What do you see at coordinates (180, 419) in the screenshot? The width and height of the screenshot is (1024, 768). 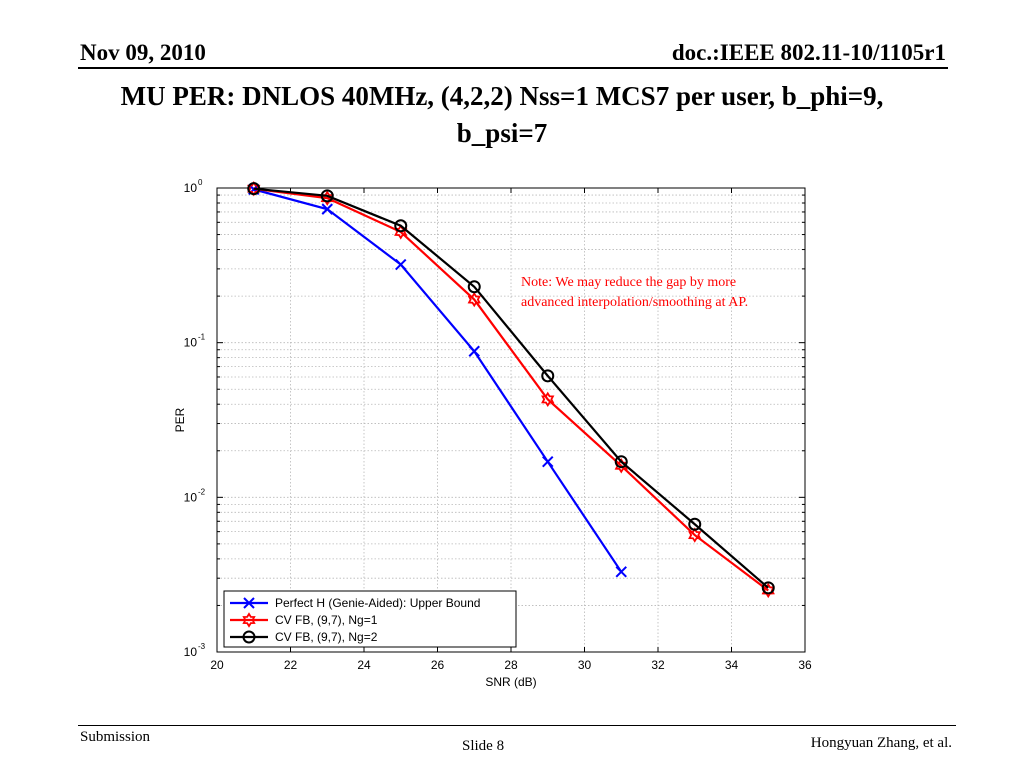 I see `y-axis-label: PER` at bounding box center [180, 419].